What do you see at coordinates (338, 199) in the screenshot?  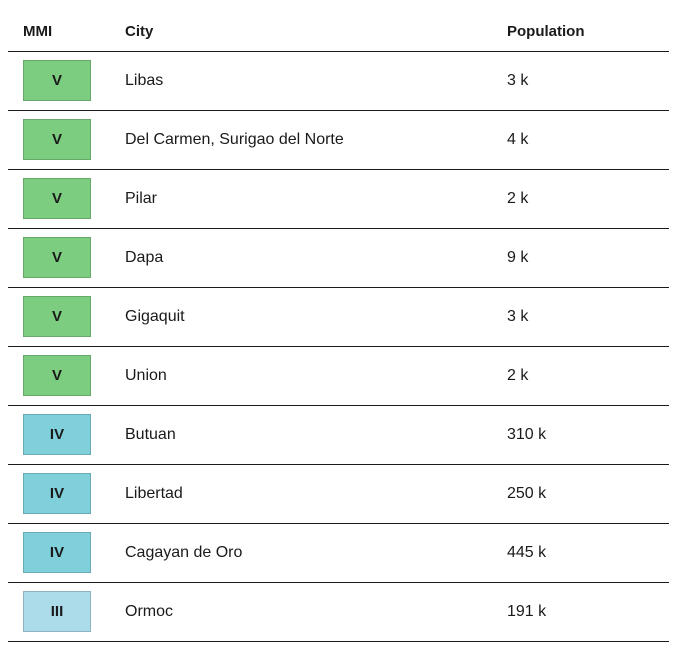 I see `table-row: V Pilar 2 k` at bounding box center [338, 199].